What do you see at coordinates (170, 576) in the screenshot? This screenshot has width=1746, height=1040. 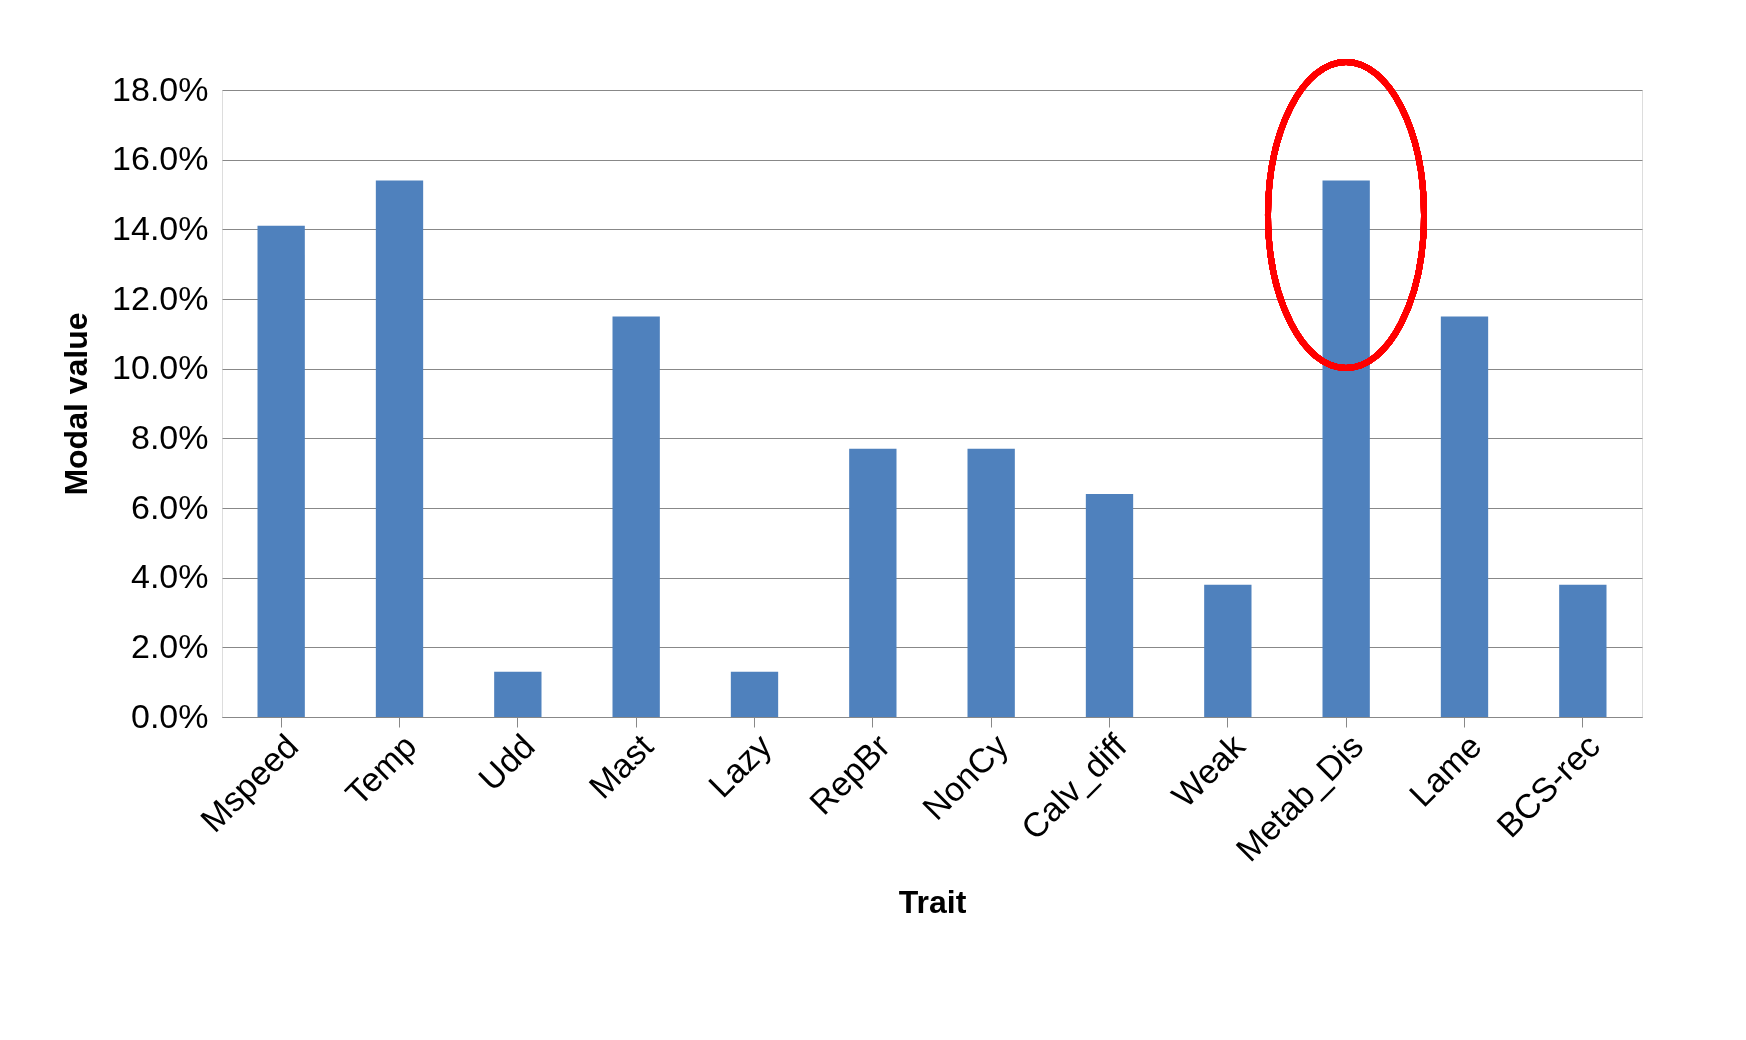 I see `y-tick-label: 4.0%` at bounding box center [170, 576].